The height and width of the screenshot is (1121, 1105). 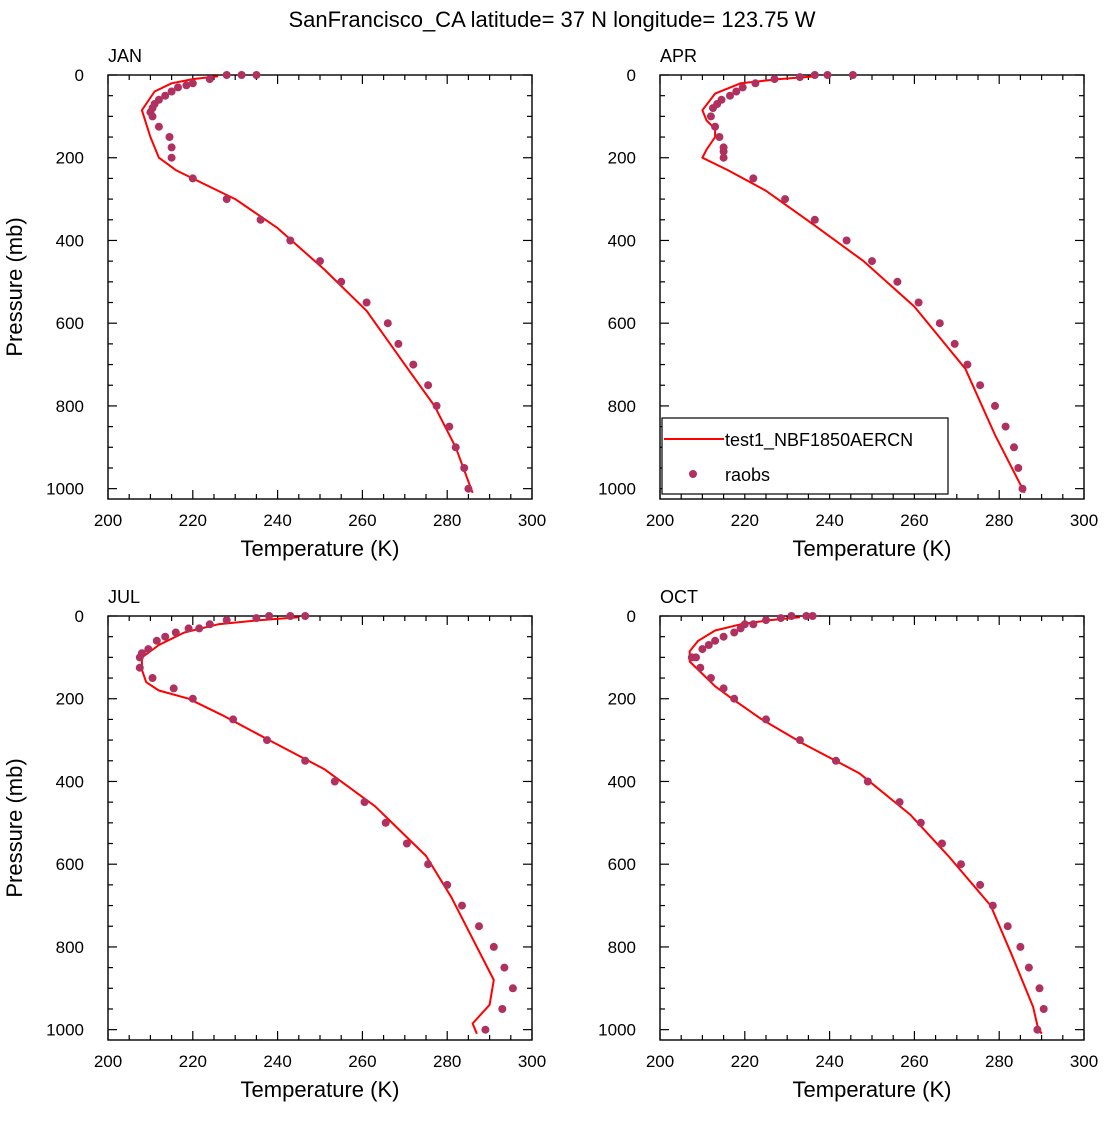 I want to click on panel-title-jan: JAN, so click(x=125, y=56).